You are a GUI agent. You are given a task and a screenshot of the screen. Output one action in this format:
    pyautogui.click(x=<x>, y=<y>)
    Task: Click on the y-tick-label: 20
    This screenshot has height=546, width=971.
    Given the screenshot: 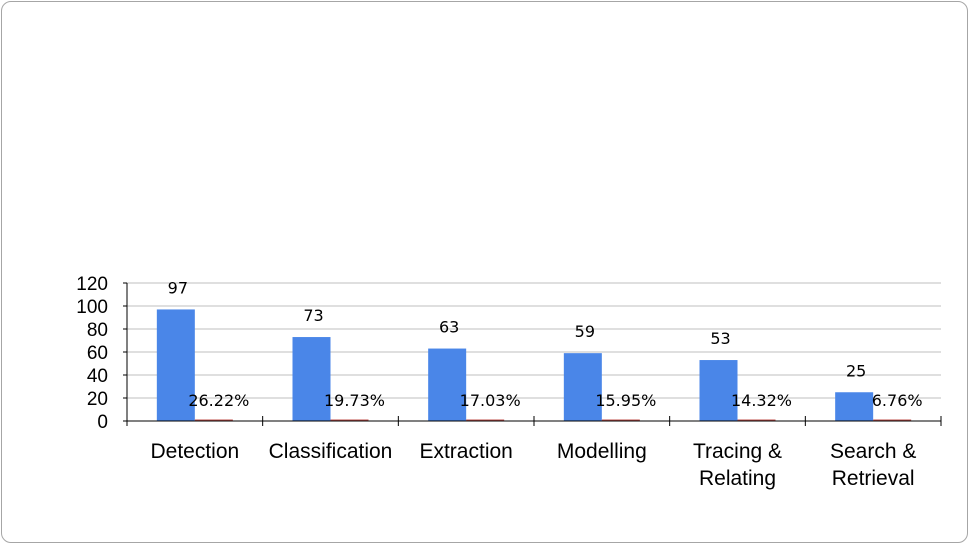 What is the action you would take?
    pyautogui.click(x=97, y=399)
    